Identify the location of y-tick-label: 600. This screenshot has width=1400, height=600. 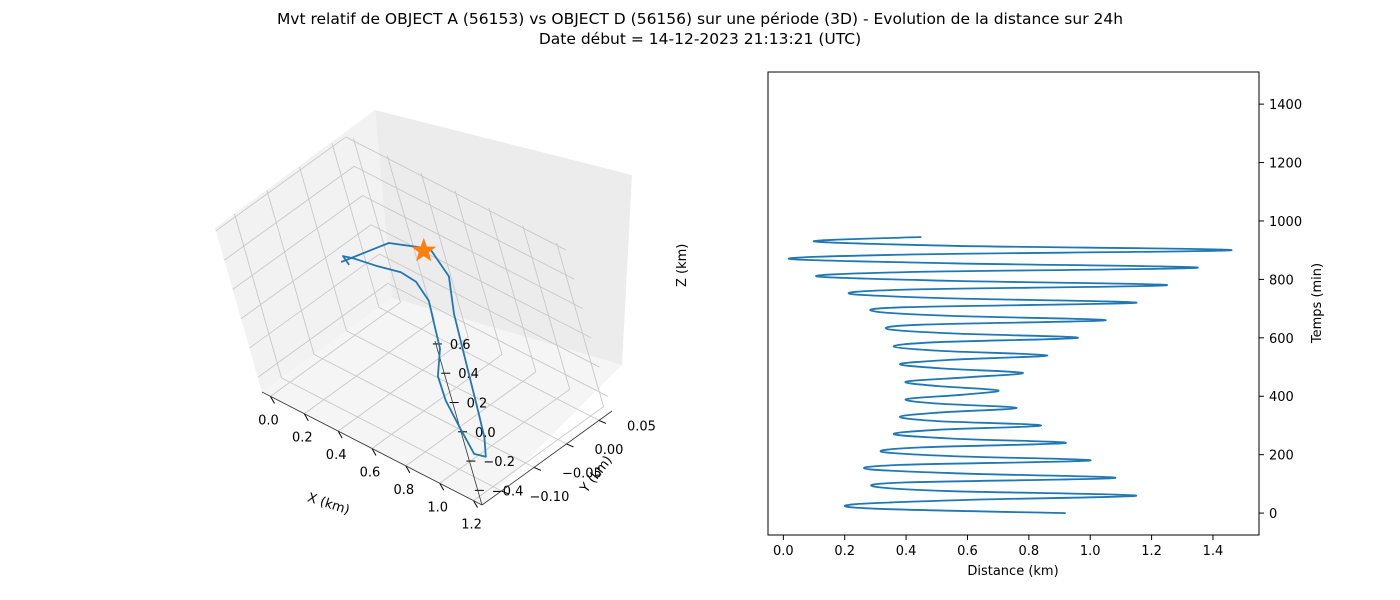
(1281, 339).